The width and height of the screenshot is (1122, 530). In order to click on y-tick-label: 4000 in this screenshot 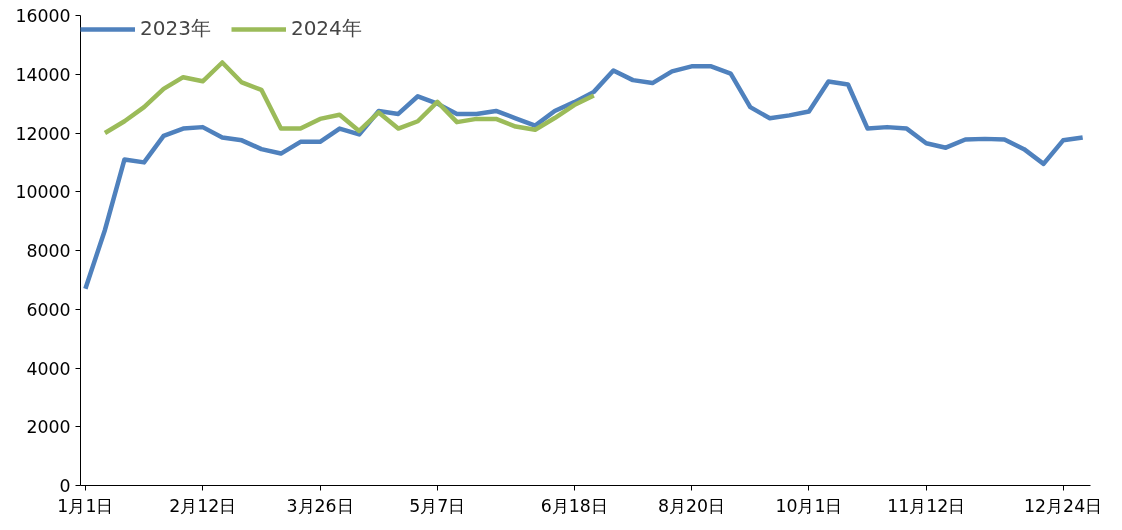, I will do `click(48, 368)`.